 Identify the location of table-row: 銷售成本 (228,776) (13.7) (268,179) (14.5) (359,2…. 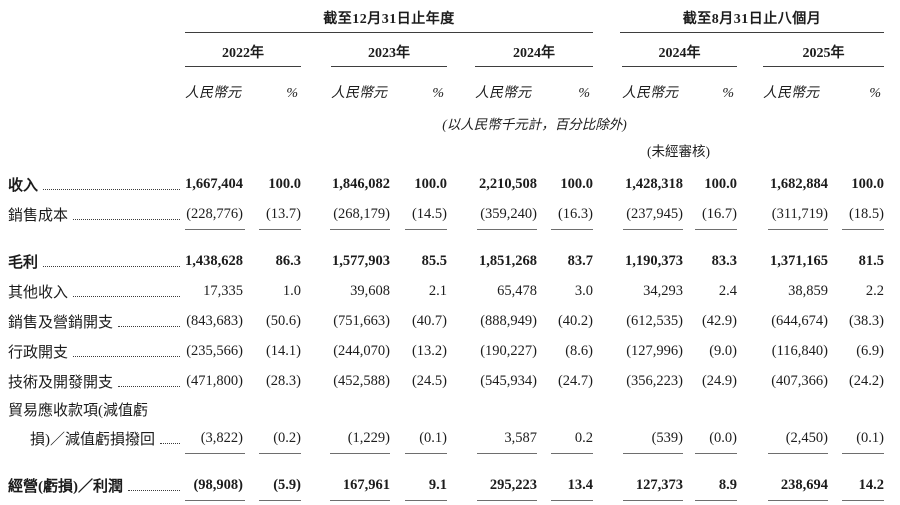
(450, 214).